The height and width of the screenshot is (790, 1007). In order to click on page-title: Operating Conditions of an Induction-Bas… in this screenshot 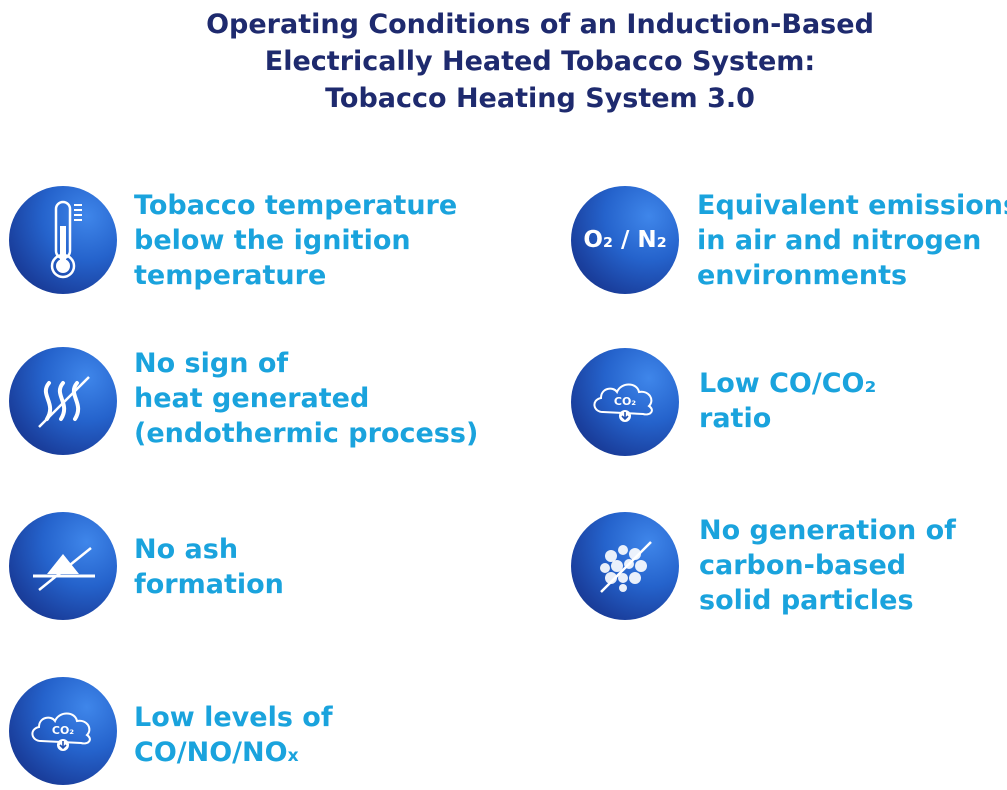, I will do `click(503, 61)`.